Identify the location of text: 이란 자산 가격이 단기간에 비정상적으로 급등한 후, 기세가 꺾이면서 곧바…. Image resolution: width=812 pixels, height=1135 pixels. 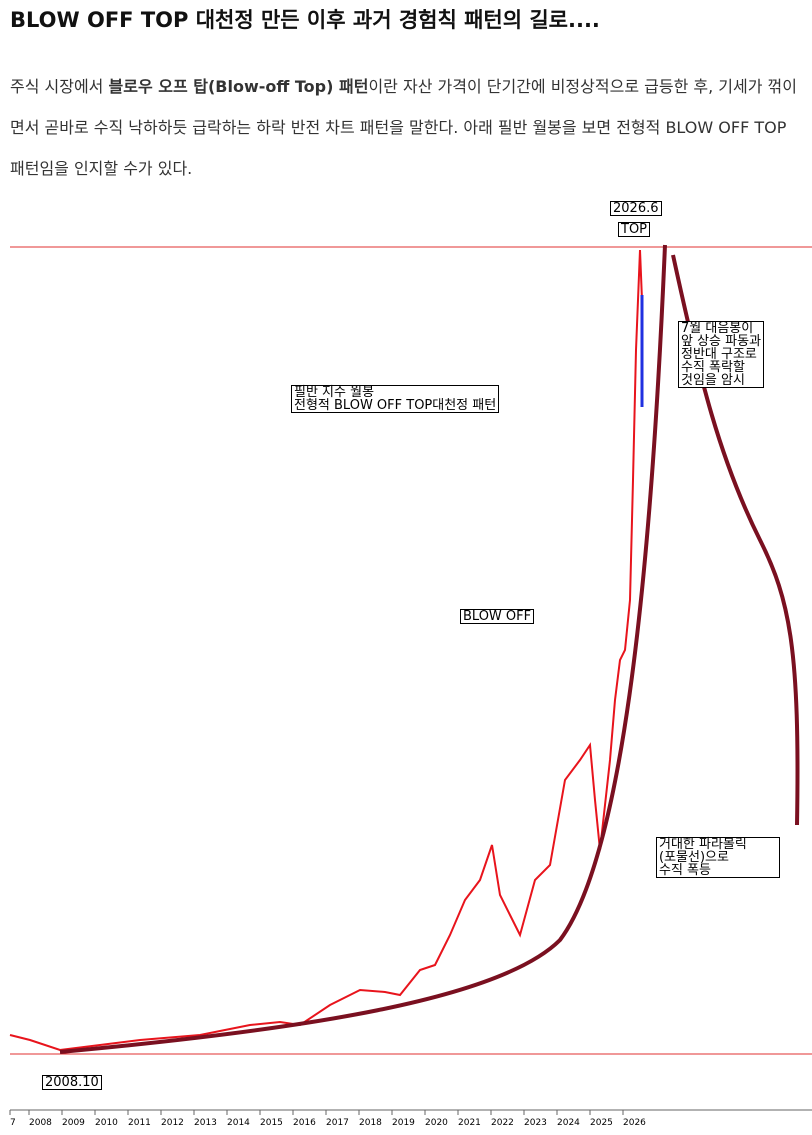
(403, 127).